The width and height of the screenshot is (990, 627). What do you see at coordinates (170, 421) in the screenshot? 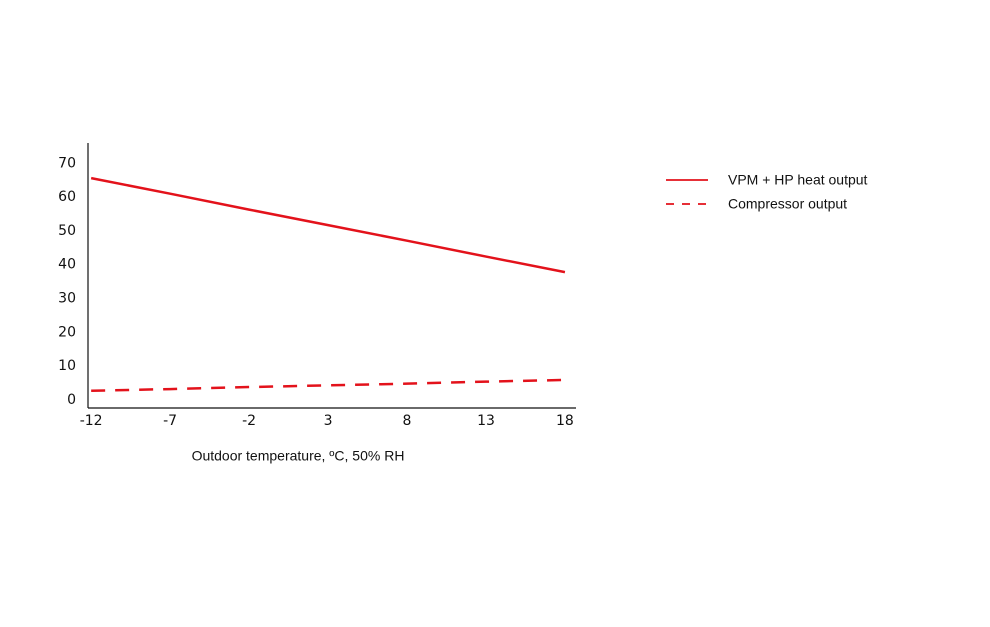
I see `x-tick-label: -7` at bounding box center [170, 421].